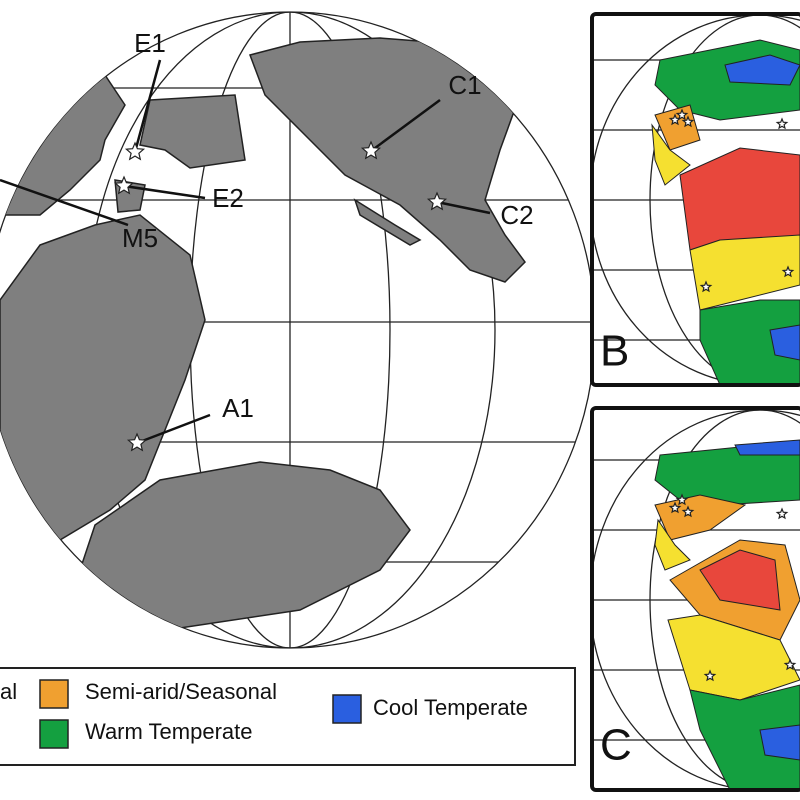 Image resolution: width=800 pixels, height=800 pixels. I want to click on panel-c: C, so click(695, 599).